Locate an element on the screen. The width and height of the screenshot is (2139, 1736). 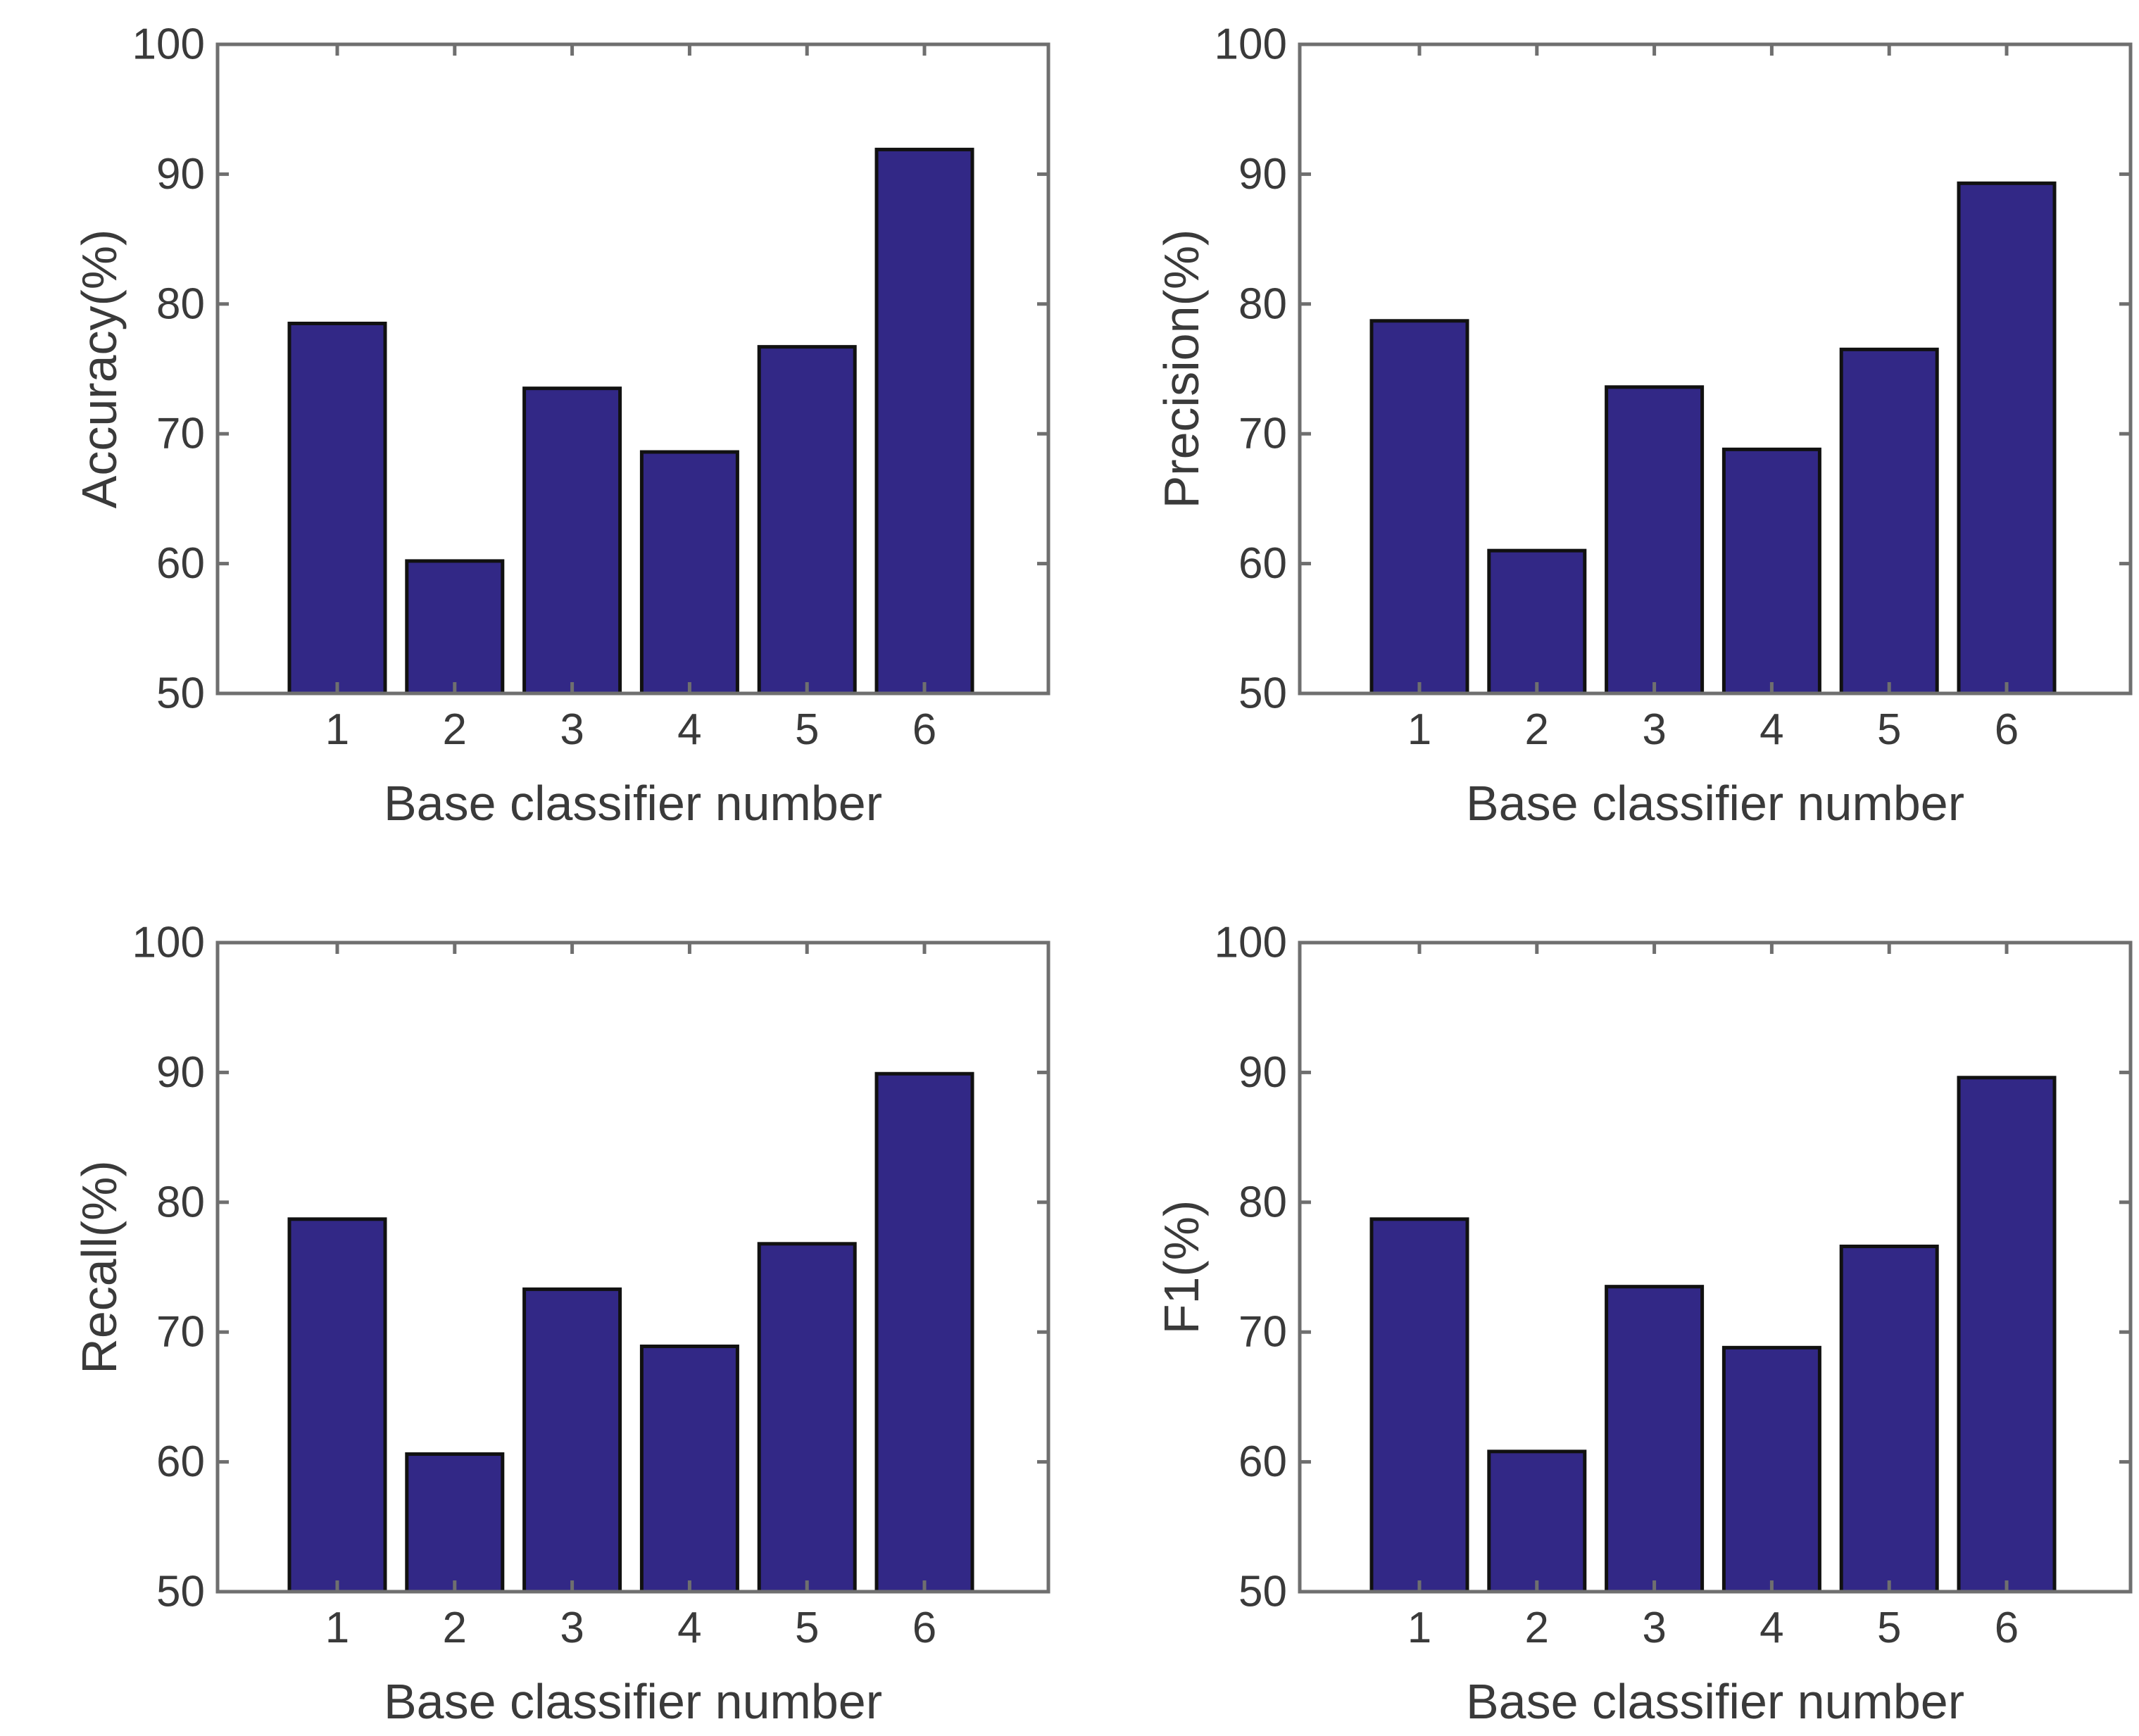
y-axis-label: Accuracy(%) is located at coordinates (100, 369).